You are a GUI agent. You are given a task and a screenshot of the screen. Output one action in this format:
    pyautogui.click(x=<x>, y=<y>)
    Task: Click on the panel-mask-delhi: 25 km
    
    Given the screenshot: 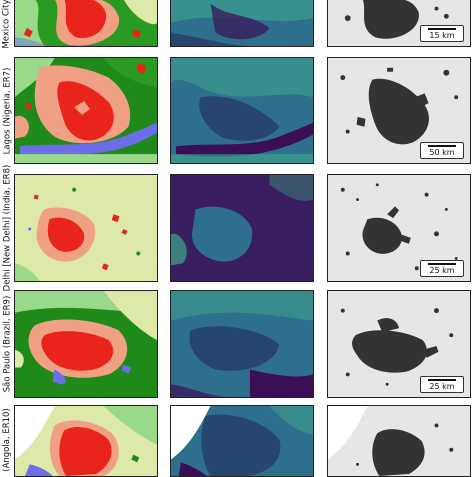 What is the action you would take?
    pyautogui.click(x=399, y=228)
    